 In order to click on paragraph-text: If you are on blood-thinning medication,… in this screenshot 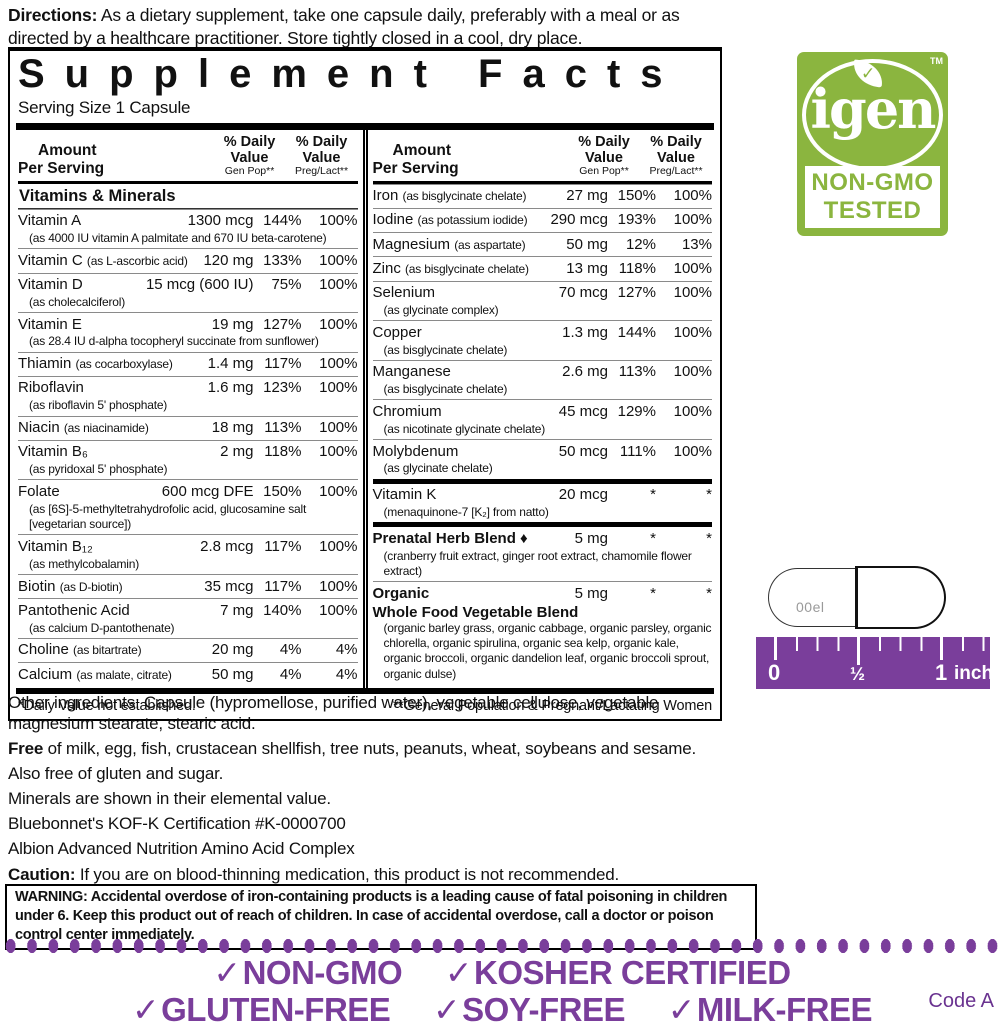, I will do `click(347, 874)`.